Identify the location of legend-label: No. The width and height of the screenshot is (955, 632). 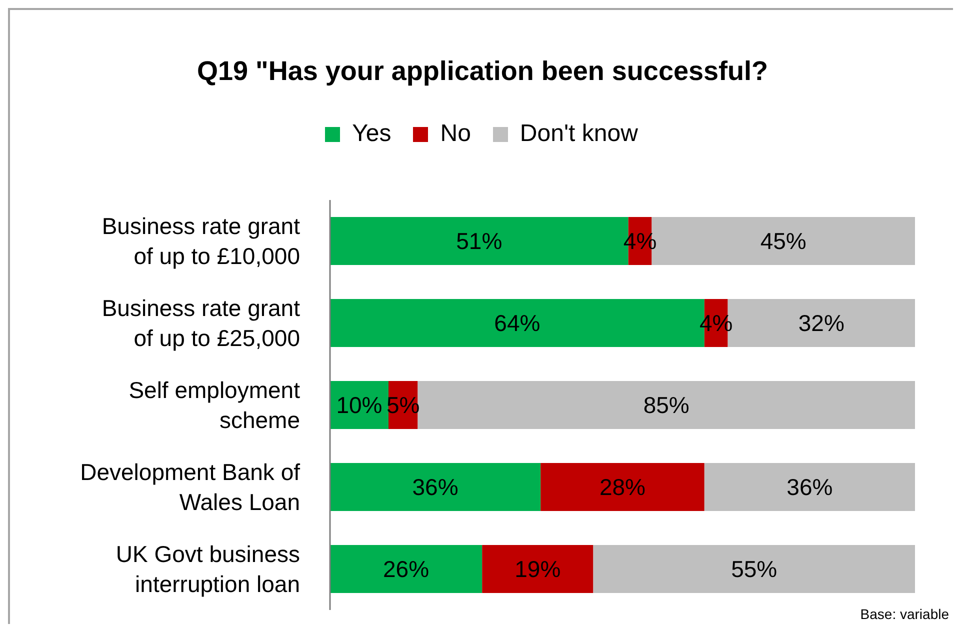
(455, 134).